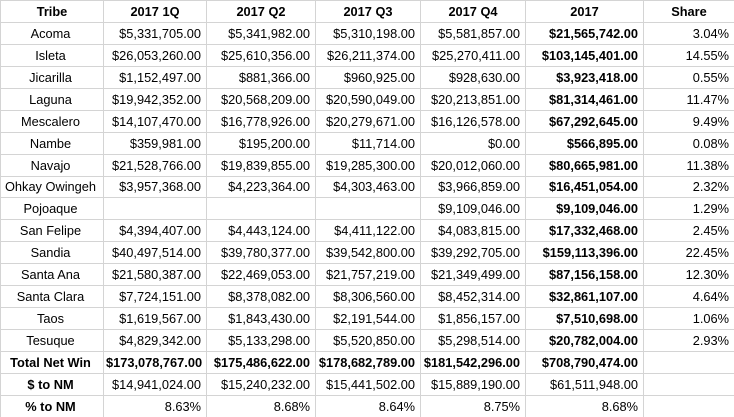 The height and width of the screenshot is (417, 734). Describe the element at coordinates (584, 143) in the screenshot. I see `value-cell: $566,895.00` at that location.